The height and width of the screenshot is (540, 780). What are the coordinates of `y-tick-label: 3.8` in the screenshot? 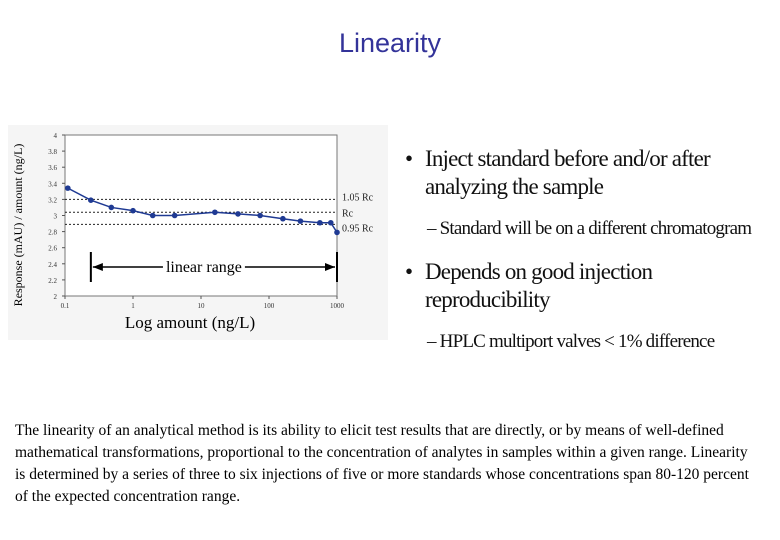 It's located at (52, 152).